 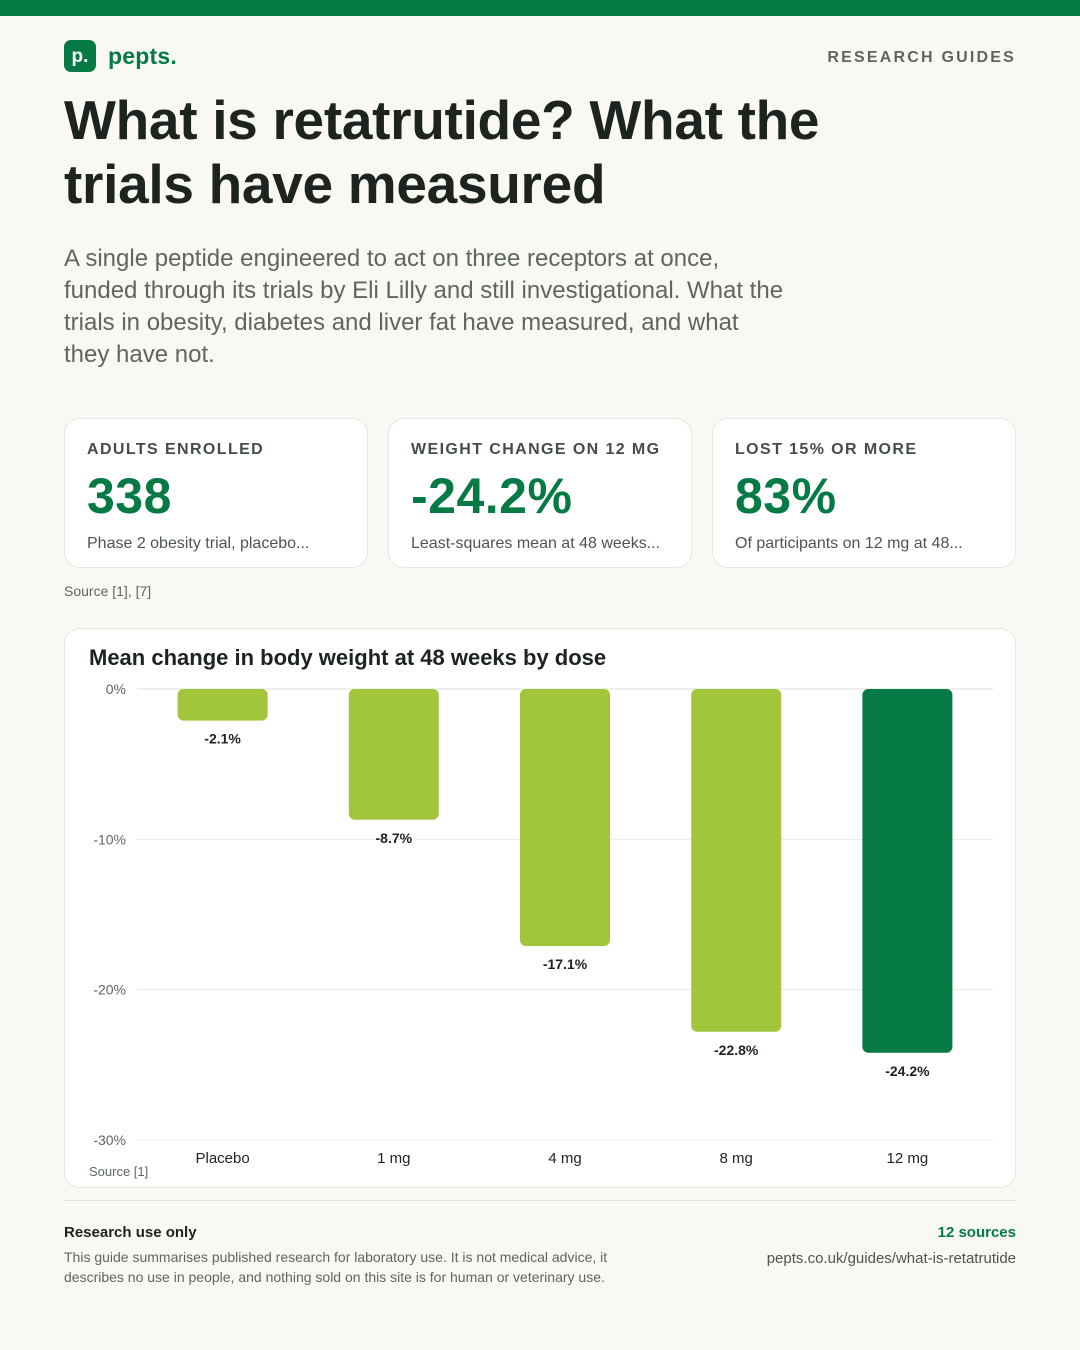 What do you see at coordinates (736, 1050) in the screenshot?
I see `bar-value-label: -22.8%` at bounding box center [736, 1050].